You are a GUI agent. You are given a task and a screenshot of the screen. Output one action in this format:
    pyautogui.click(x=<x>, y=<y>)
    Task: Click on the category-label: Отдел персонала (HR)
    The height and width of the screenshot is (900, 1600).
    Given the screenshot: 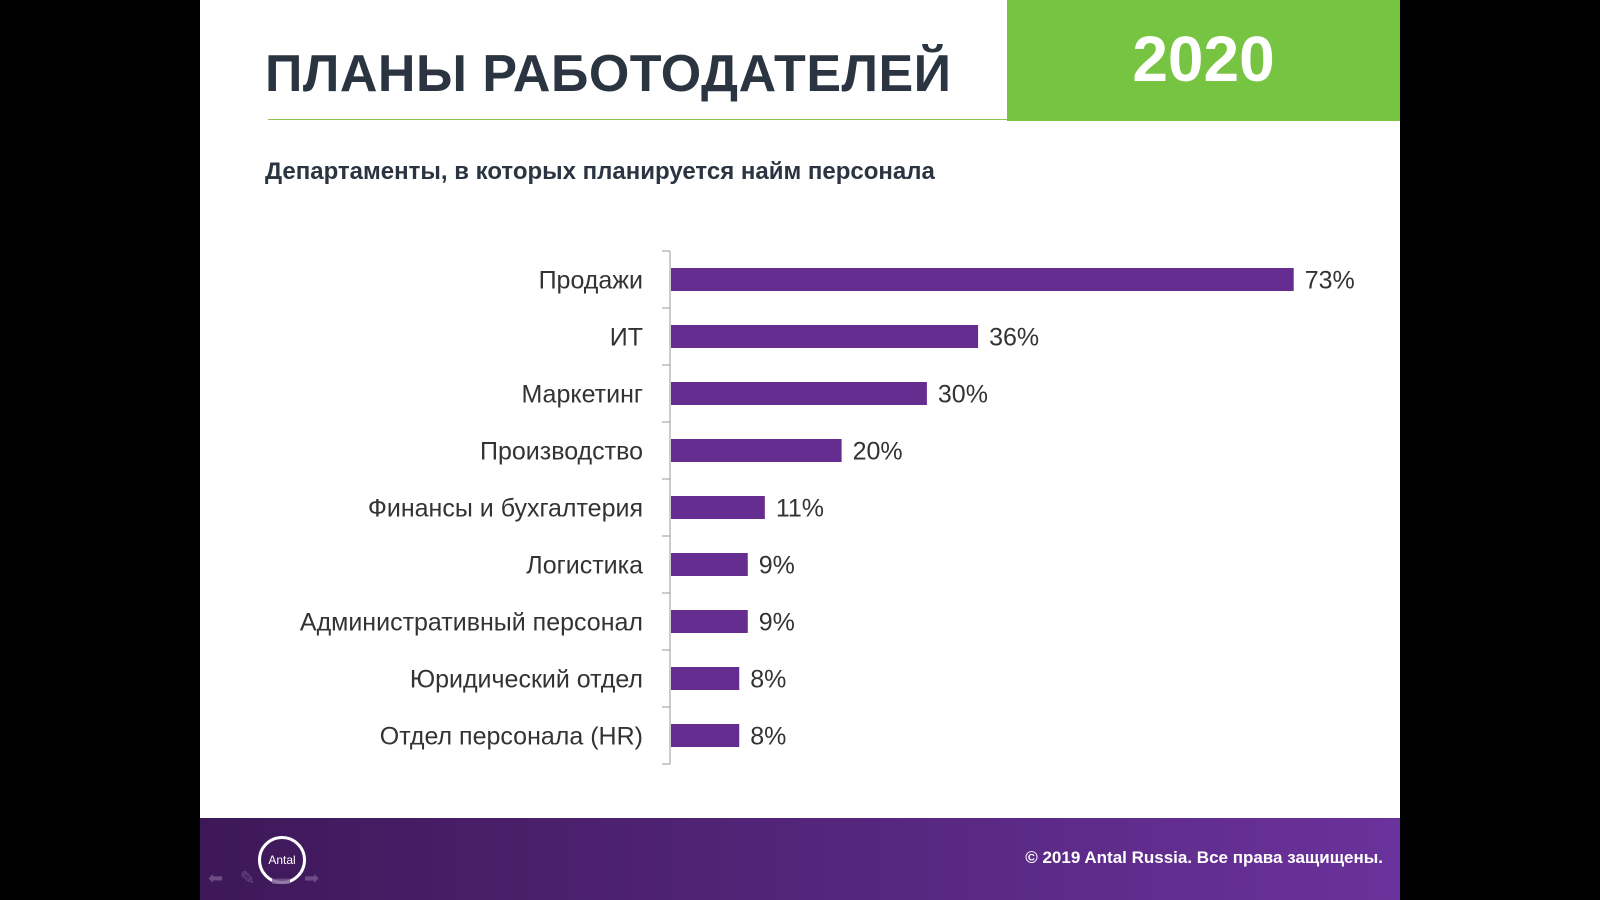 What is the action you would take?
    pyautogui.click(x=511, y=737)
    